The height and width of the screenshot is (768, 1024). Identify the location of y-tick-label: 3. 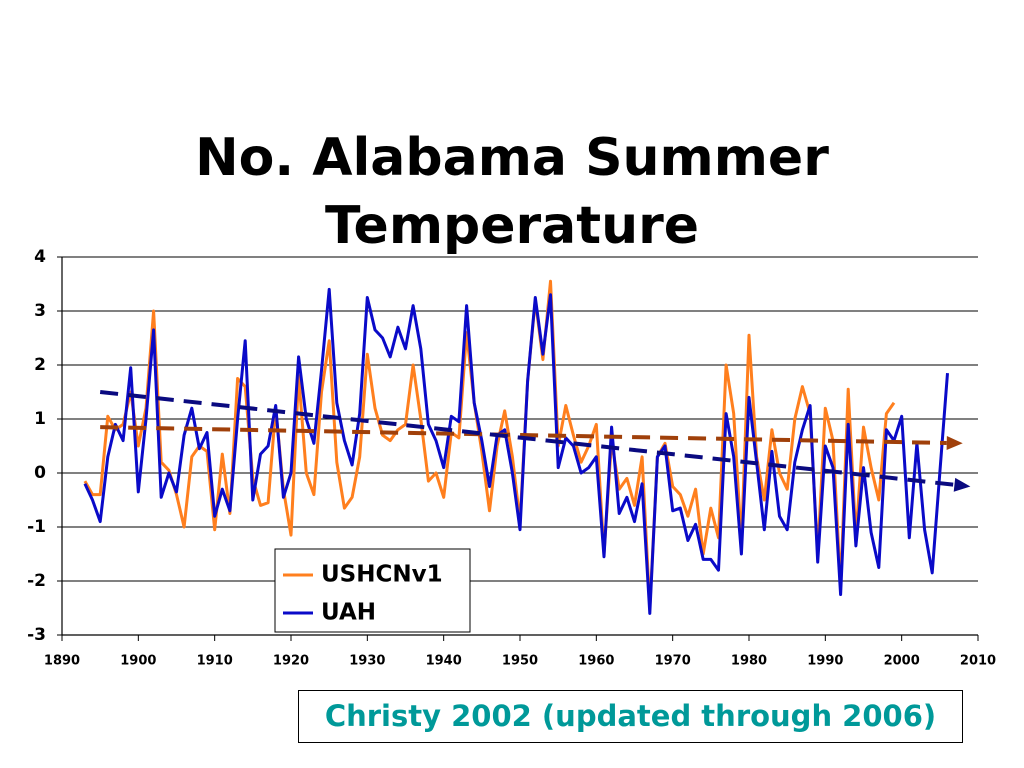
(40, 311).